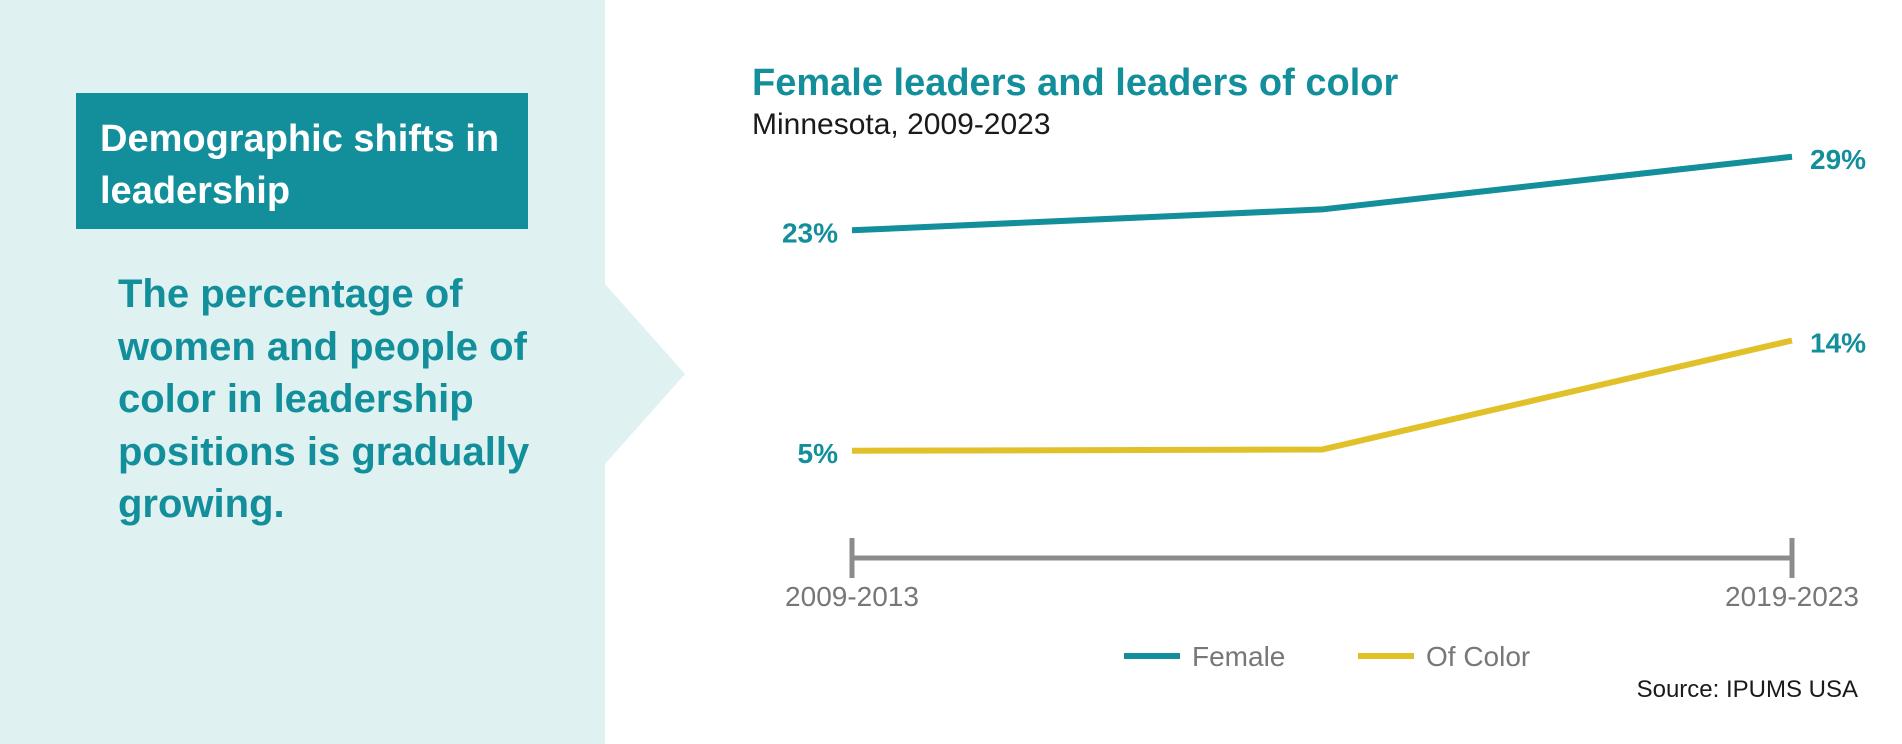  I want to click on series-line-female, so click(1322, 193).